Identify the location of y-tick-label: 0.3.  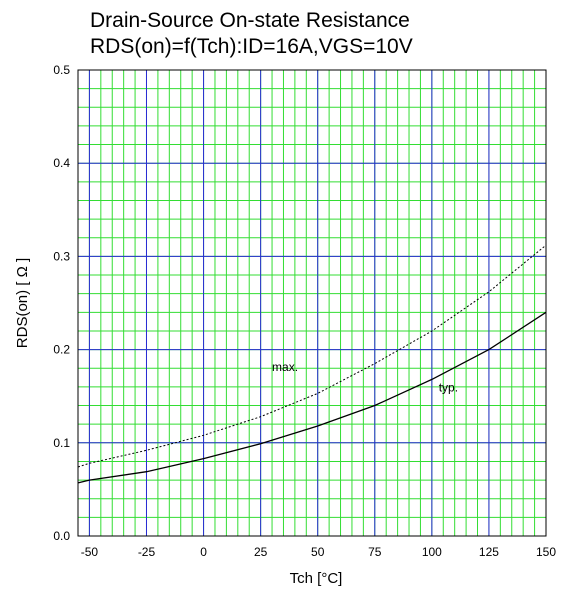
(61, 256).